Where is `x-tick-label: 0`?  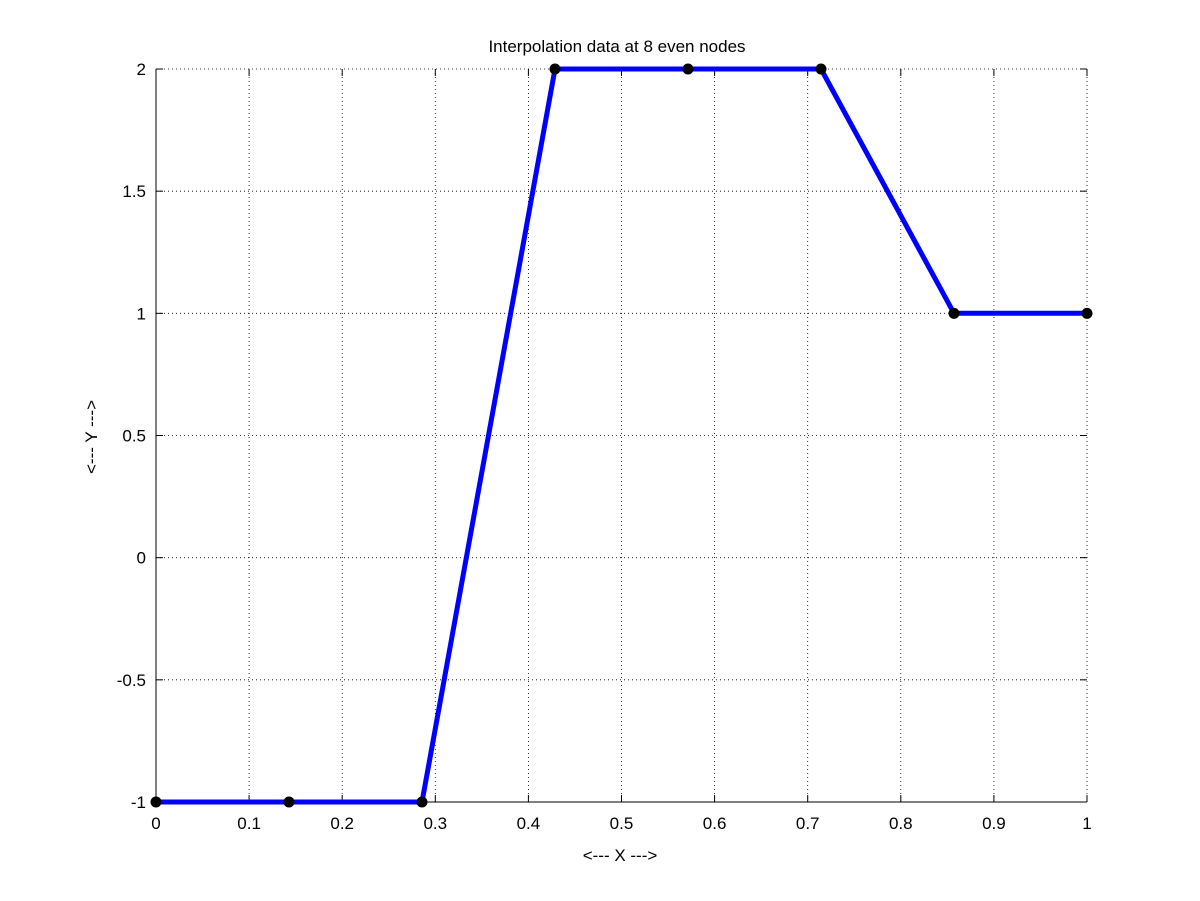 x-tick-label: 0 is located at coordinates (155, 823).